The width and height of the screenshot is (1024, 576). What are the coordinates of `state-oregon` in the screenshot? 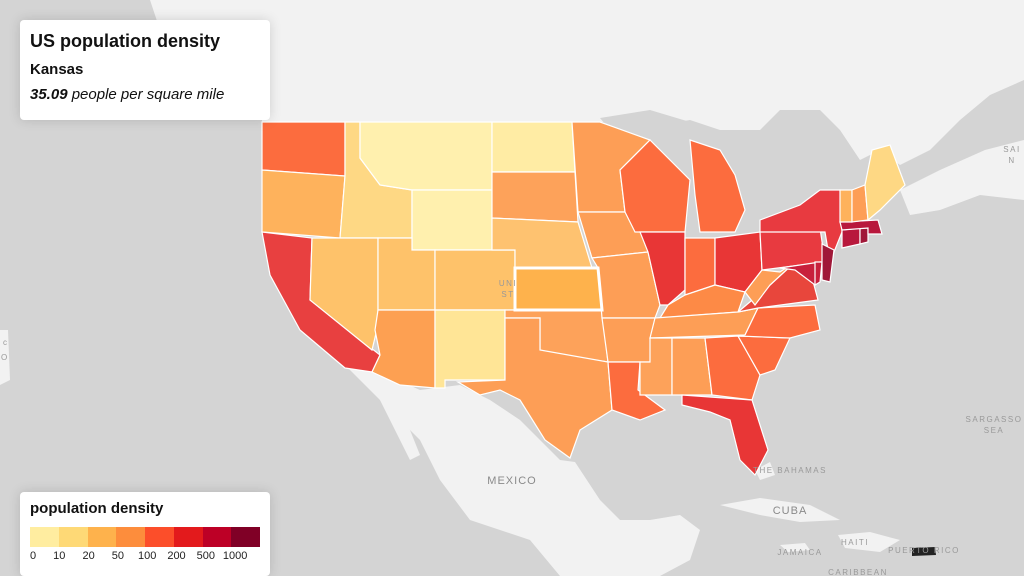 It's located at (303, 204).